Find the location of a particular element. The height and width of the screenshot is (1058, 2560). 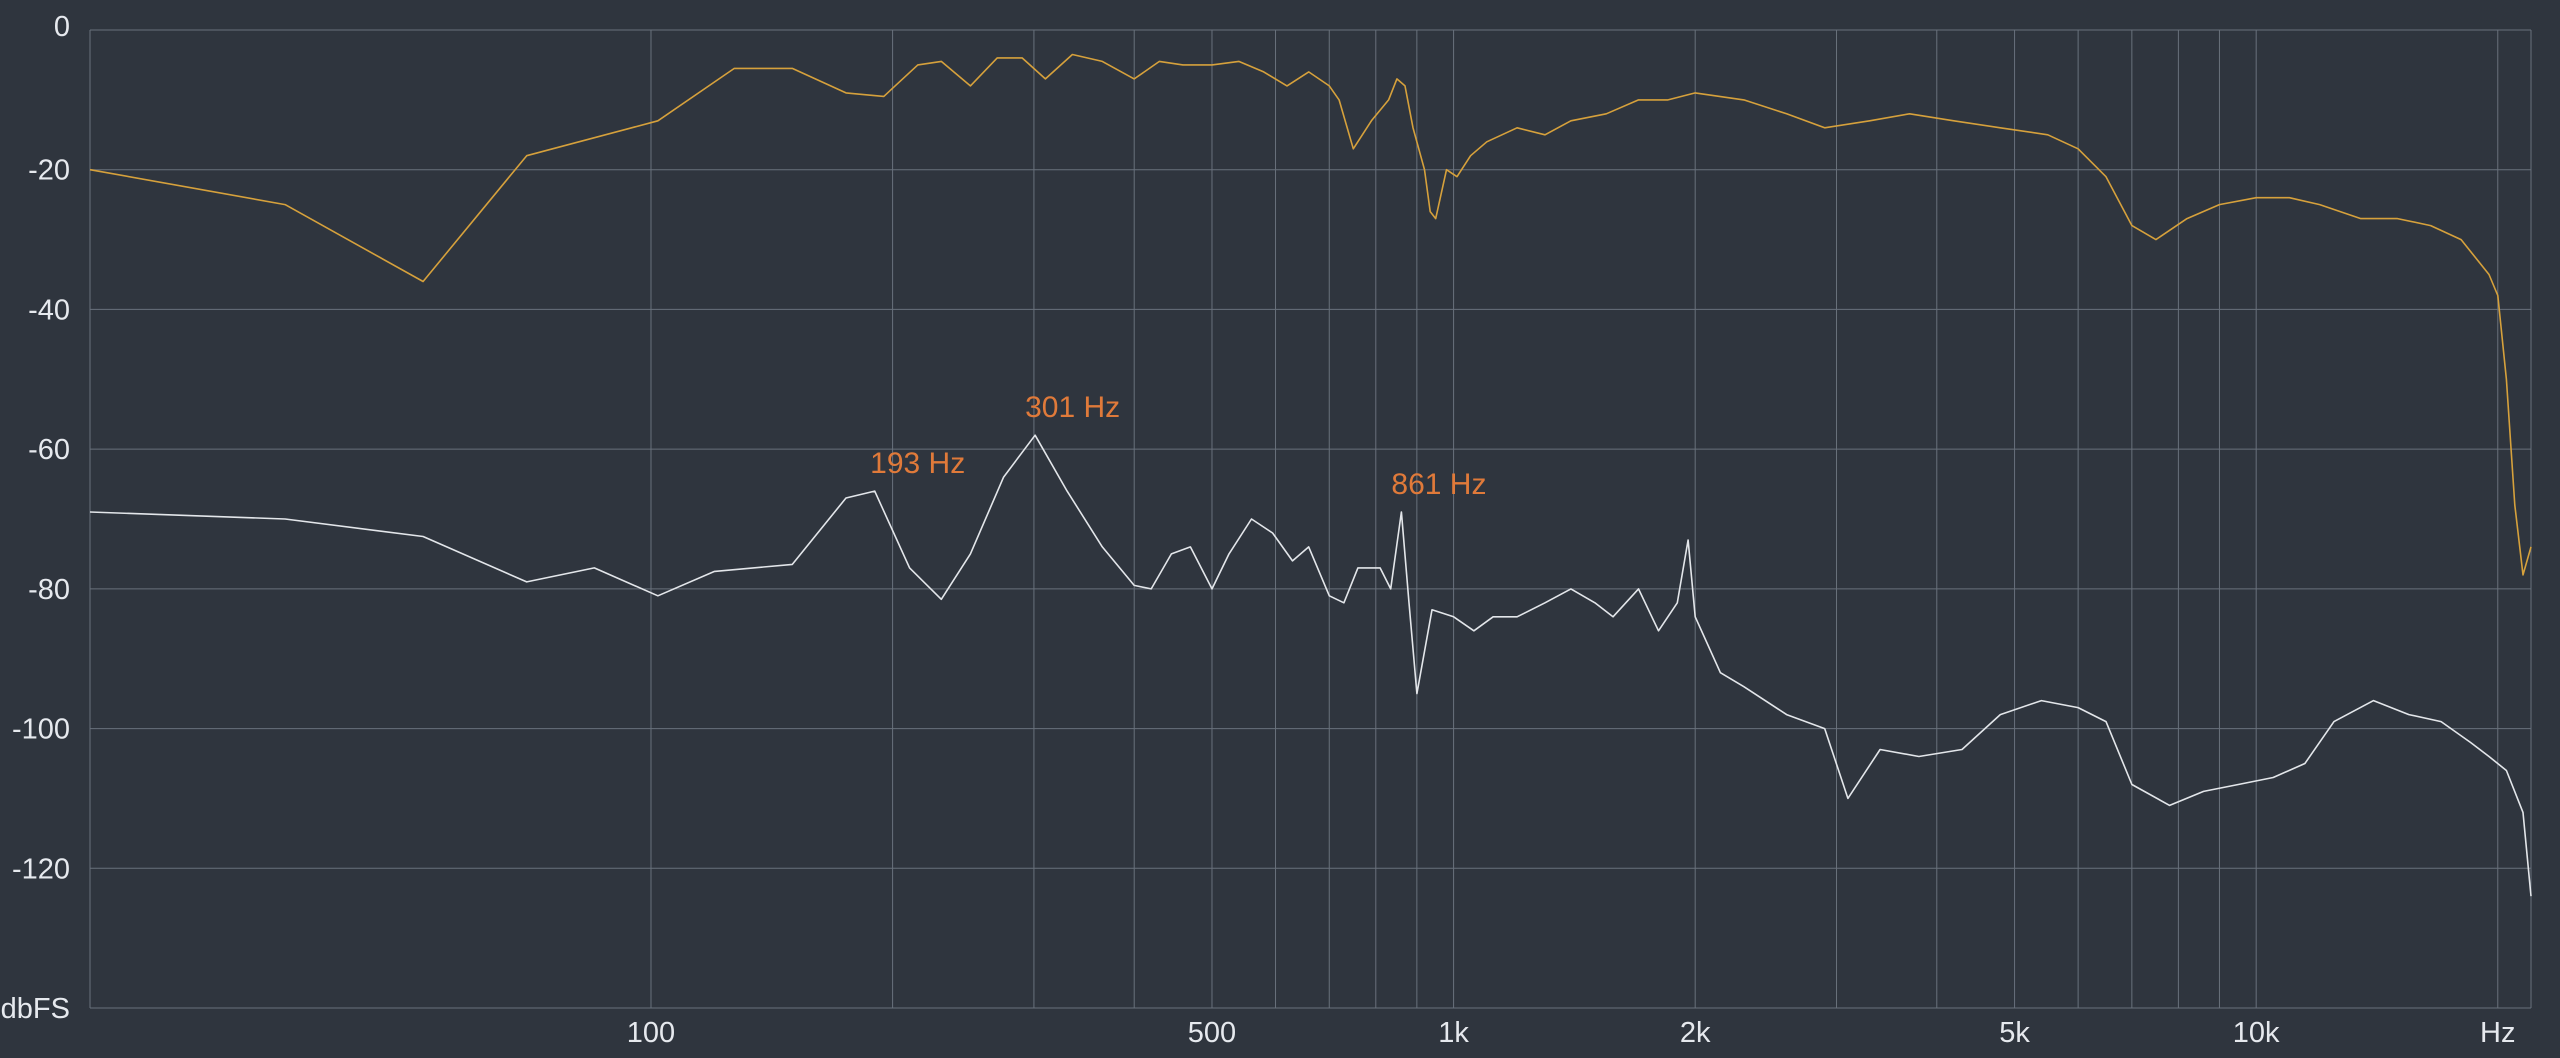

x-tick-label: 2k is located at coordinates (1695, 1033).